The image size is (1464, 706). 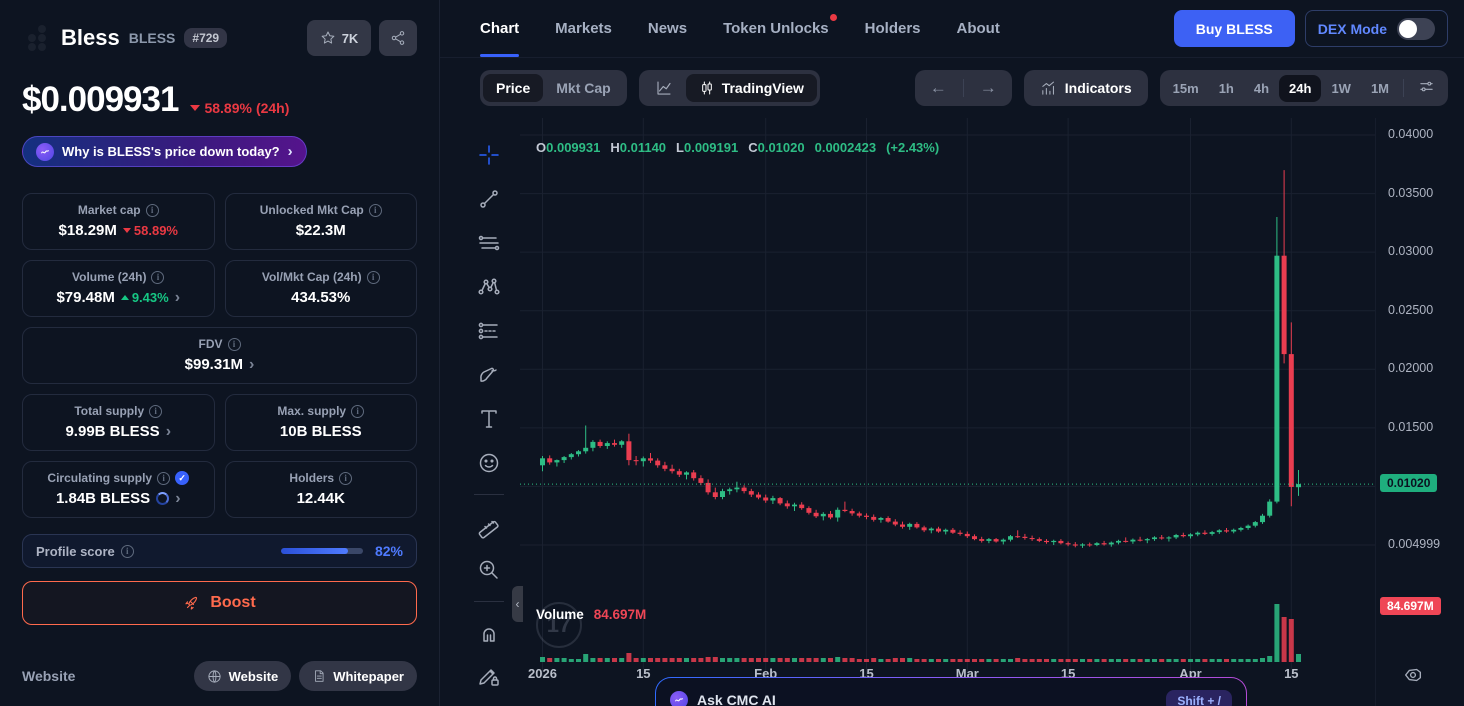 What do you see at coordinates (320, 489) in the screenshot?
I see `stat-card-holders: Holders i 12.44K` at bounding box center [320, 489].